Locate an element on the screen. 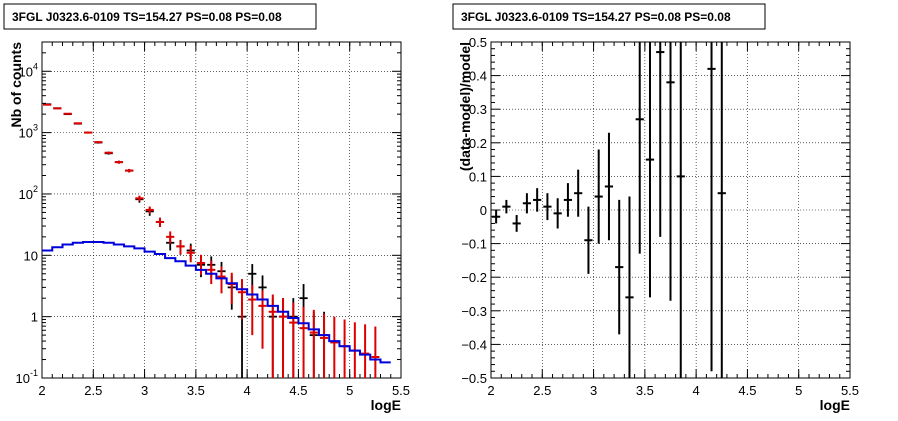 This screenshot has width=898, height=421. y-tick-label: 1 is located at coordinates (34, 317).